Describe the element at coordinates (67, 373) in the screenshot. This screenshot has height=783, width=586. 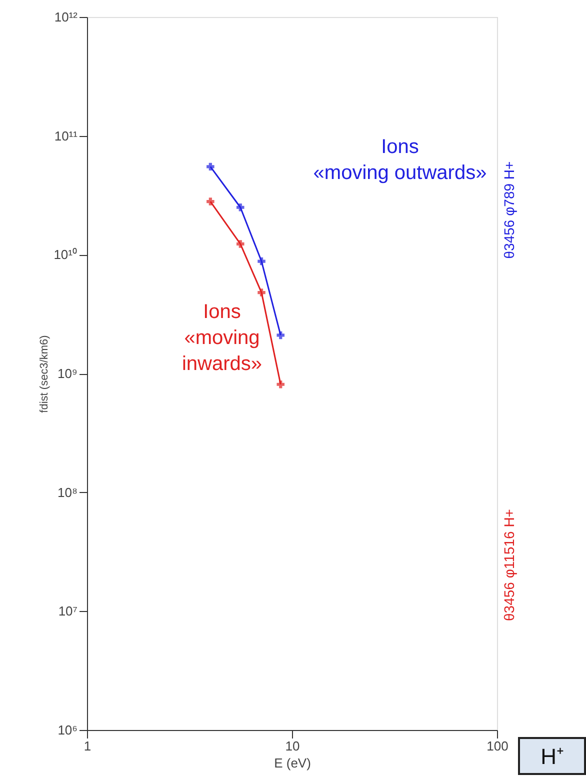
I see `y-tick-label: 10⁹` at that location.